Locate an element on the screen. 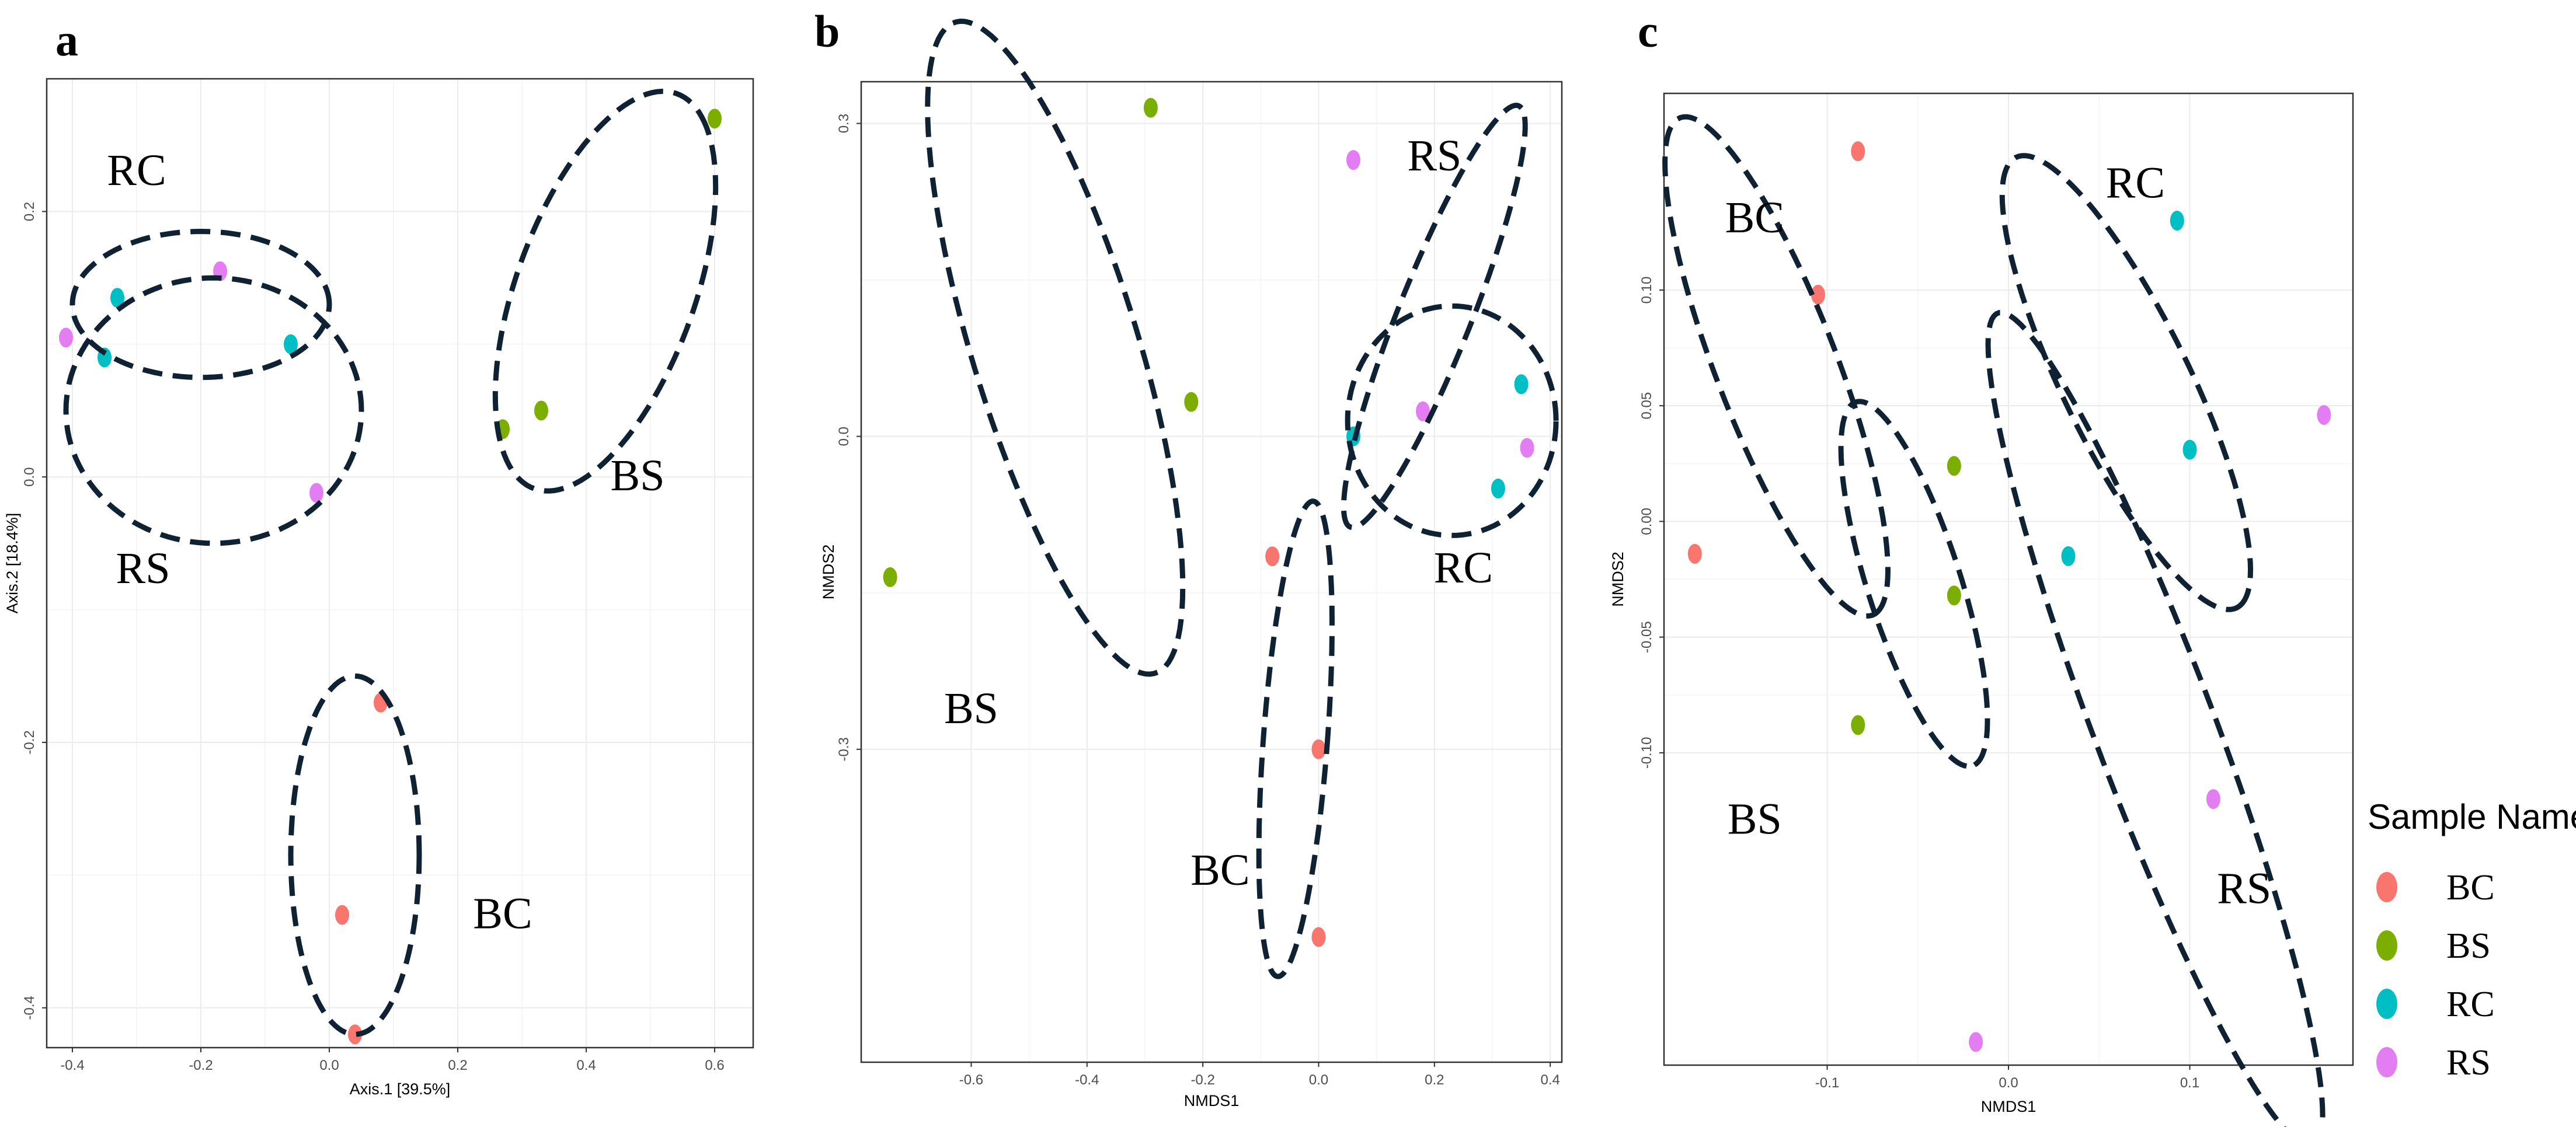 The width and height of the screenshot is (2576, 1127). y-tick-label: -0.05 is located at coordinates (1647, 637).